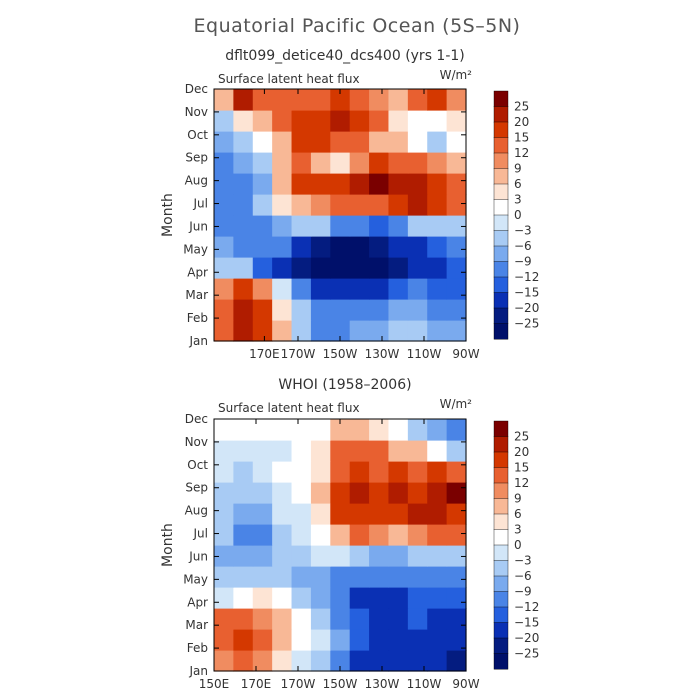 This screenshot has width=700, height=700. What do you see at coordinates (198, 556) in the screenshot?
I see `y-tick-label: Jun` at bounding box center [198, 556].